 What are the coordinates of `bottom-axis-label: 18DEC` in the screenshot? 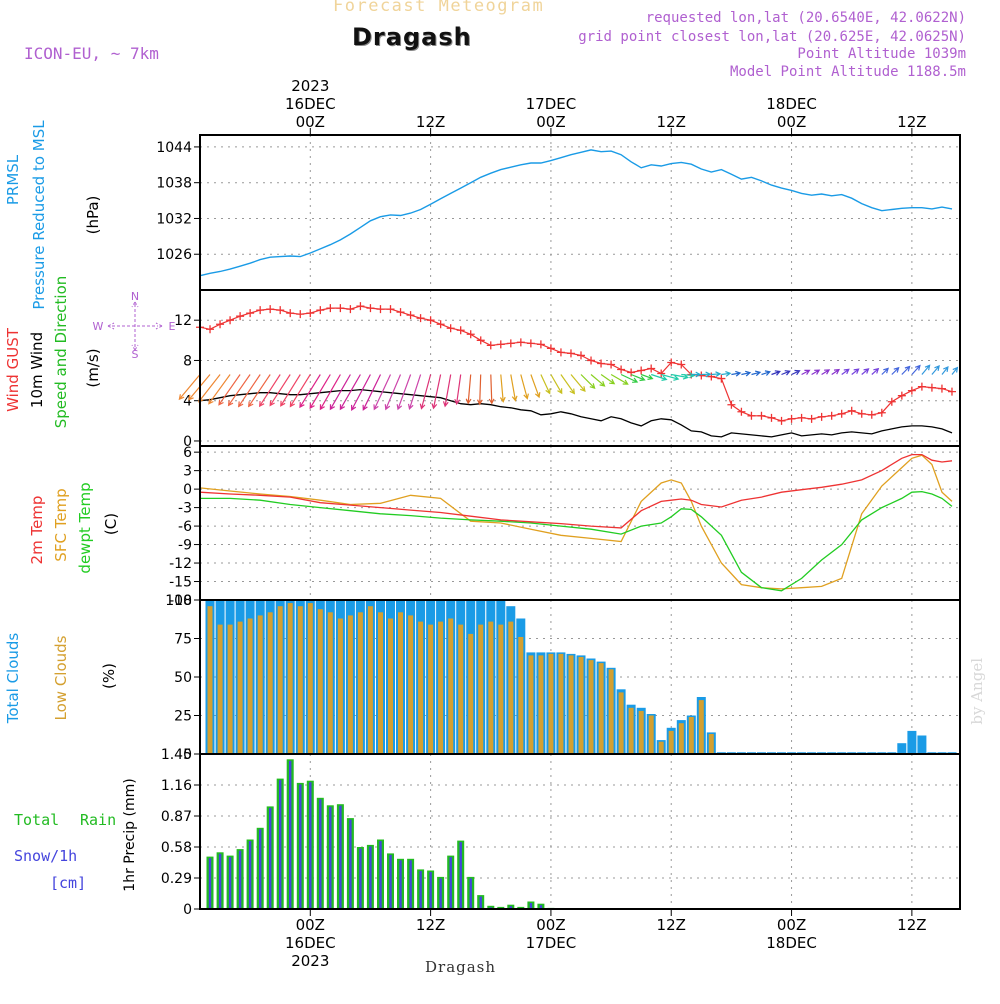 It's located at (791, 943).